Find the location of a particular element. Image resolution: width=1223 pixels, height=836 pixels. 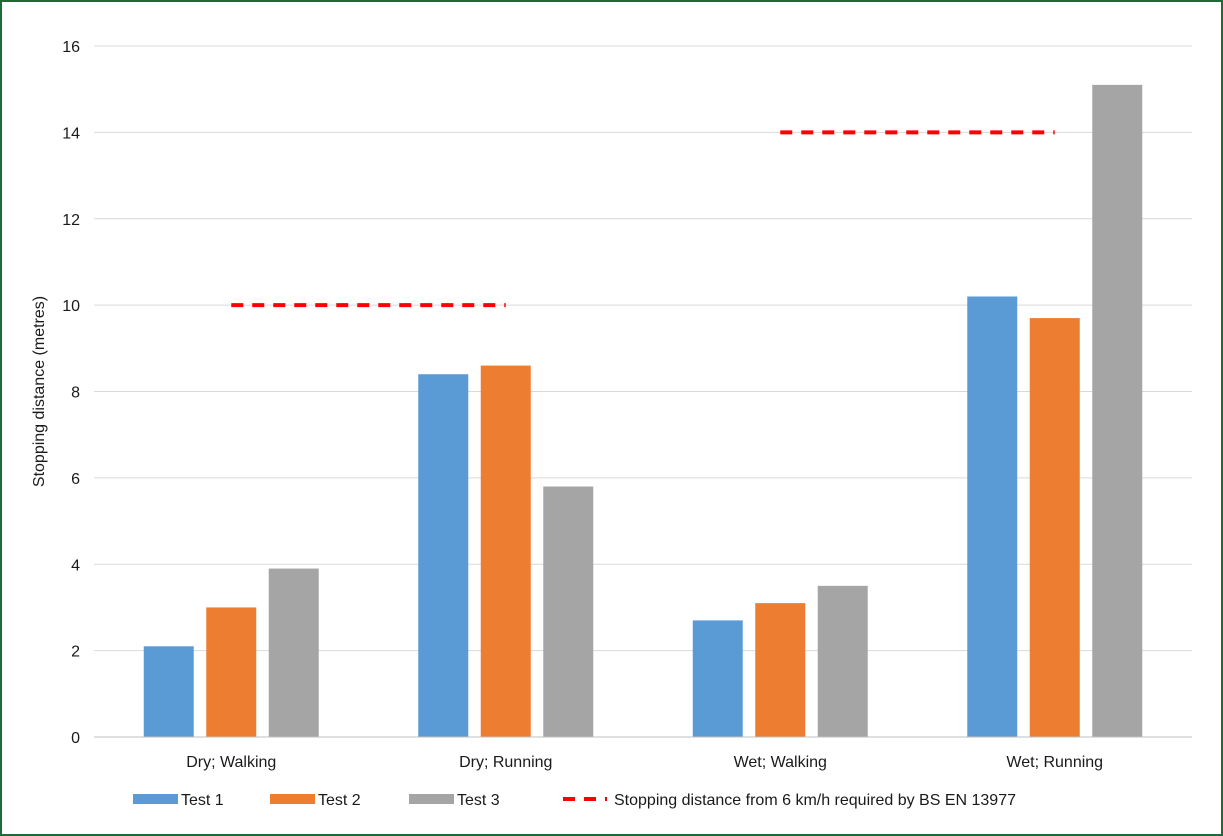

y-tick-label: 8 is located at coordinates (75, 393).